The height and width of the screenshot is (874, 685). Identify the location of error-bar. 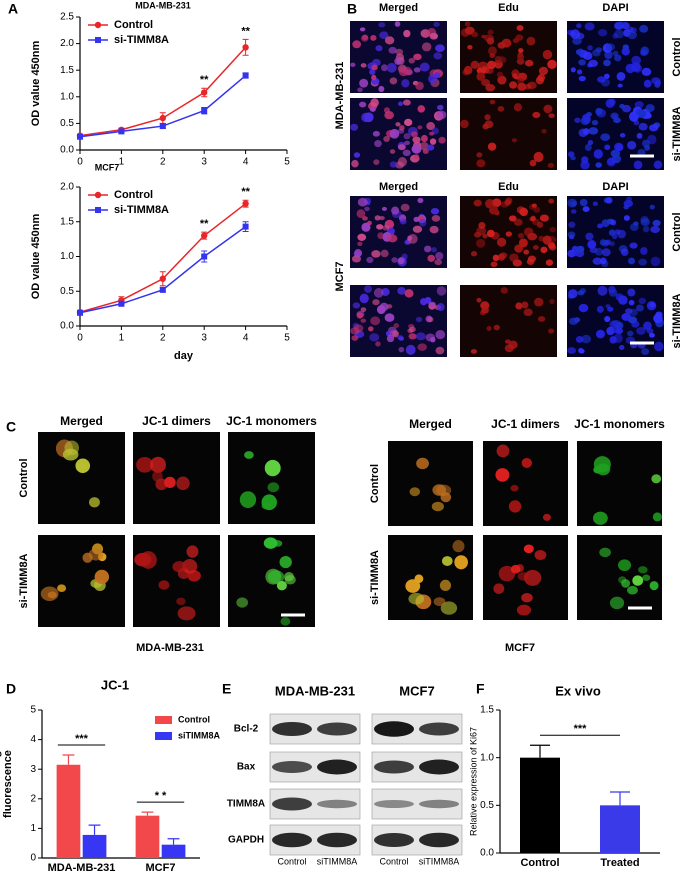
(173, 841).